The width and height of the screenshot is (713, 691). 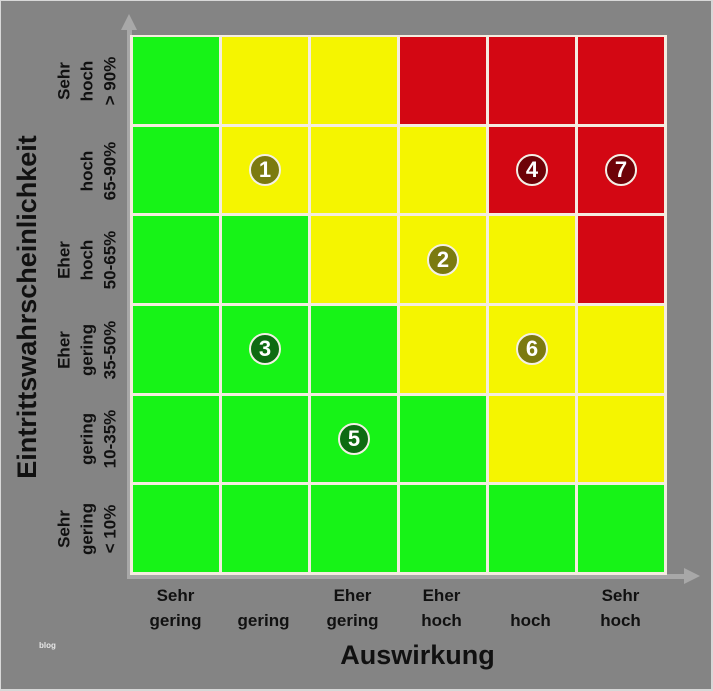 I want to click on y-tick-label: Eher gering 35-50%, so click(x=87, y=350).